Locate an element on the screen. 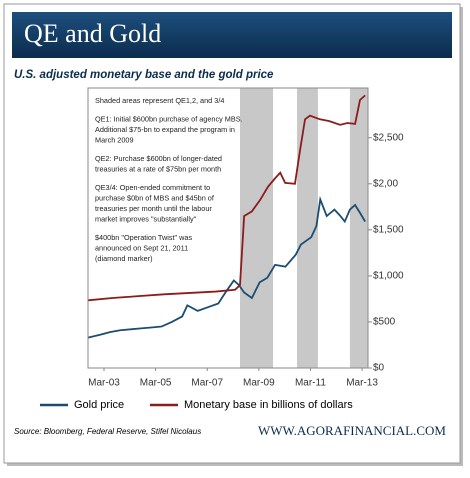 This screenshot has width=470, height=478. y-tick-label: $2,500 is located at coordinates (388, 137).